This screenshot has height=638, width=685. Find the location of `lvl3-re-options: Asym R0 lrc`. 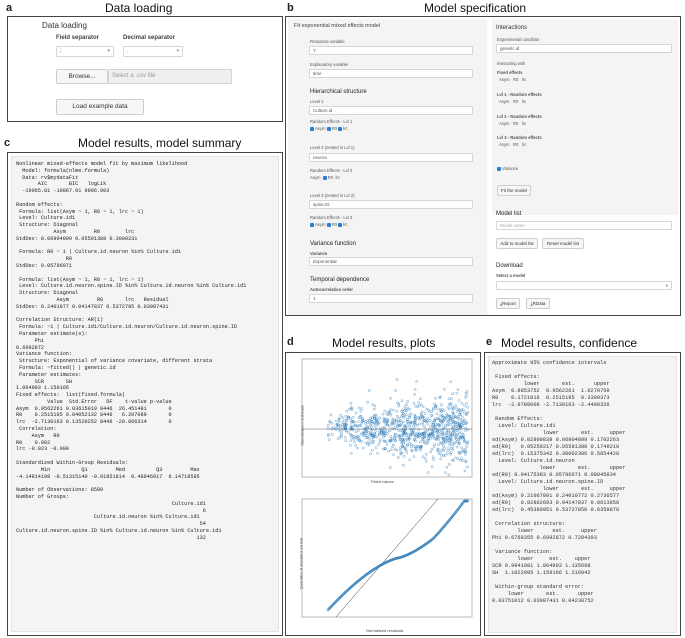

lvl3-re-options: Asym R0 lrc is located at coordinates (512, 144).